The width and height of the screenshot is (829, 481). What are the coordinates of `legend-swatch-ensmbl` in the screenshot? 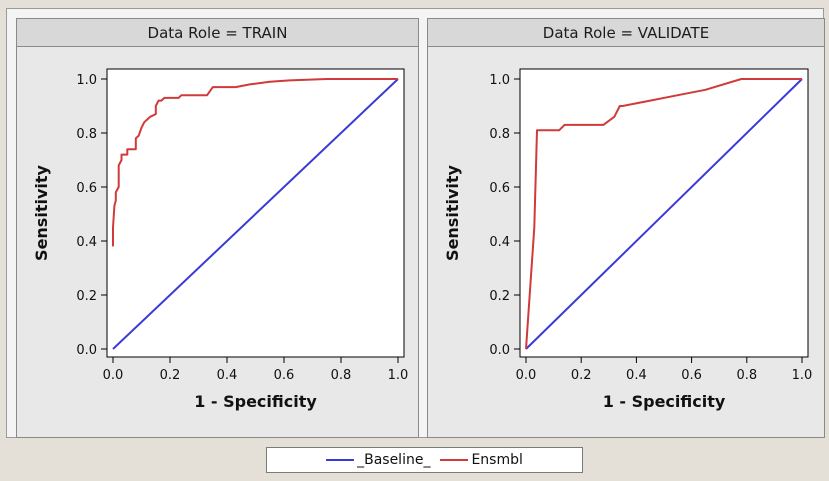 It's located at (454, 460).